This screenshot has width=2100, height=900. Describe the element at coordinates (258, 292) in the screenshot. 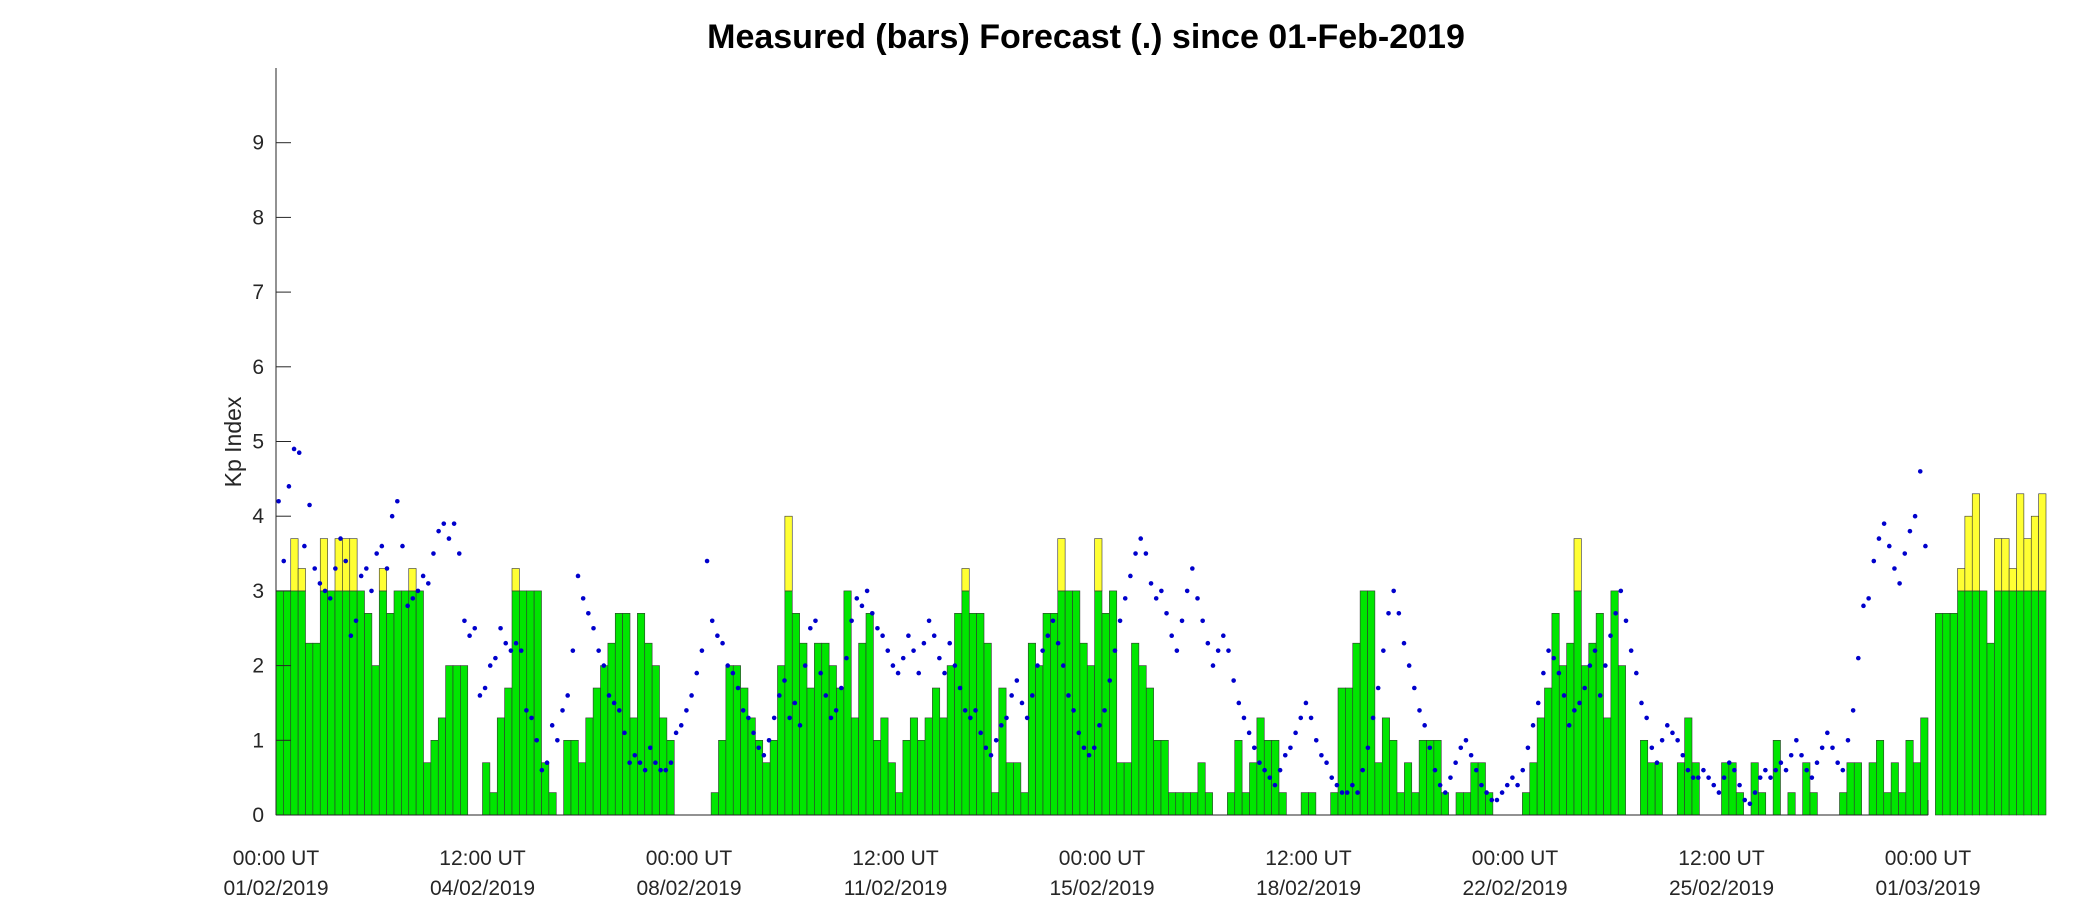

I see `y-tick-label: 7` at that location.